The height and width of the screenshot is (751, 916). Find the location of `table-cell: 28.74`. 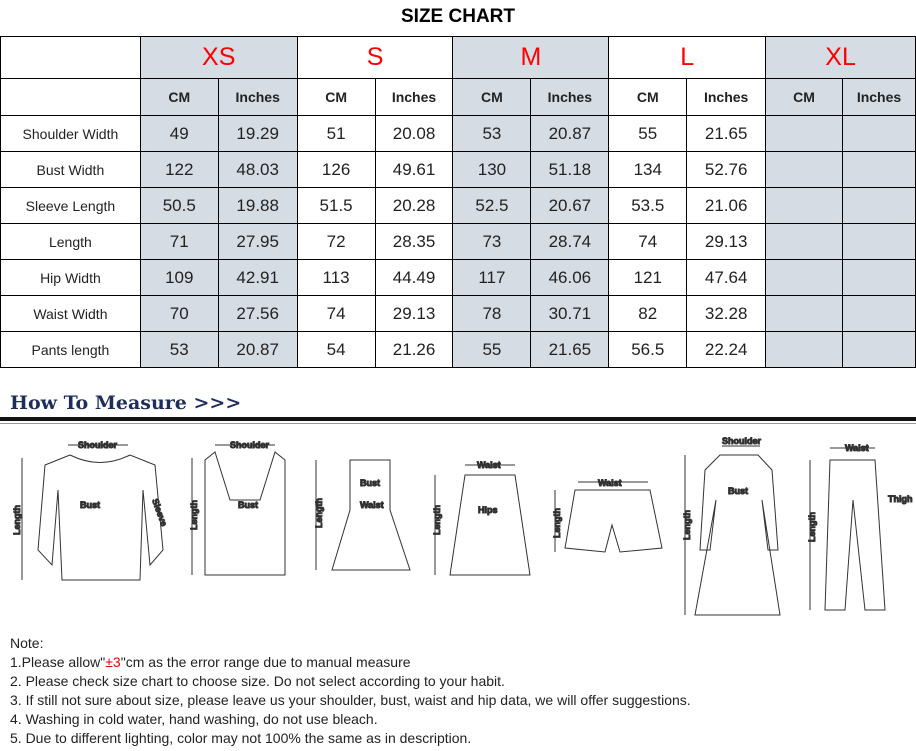

table-cell: 28.74 is located at coordinates (570, 241).